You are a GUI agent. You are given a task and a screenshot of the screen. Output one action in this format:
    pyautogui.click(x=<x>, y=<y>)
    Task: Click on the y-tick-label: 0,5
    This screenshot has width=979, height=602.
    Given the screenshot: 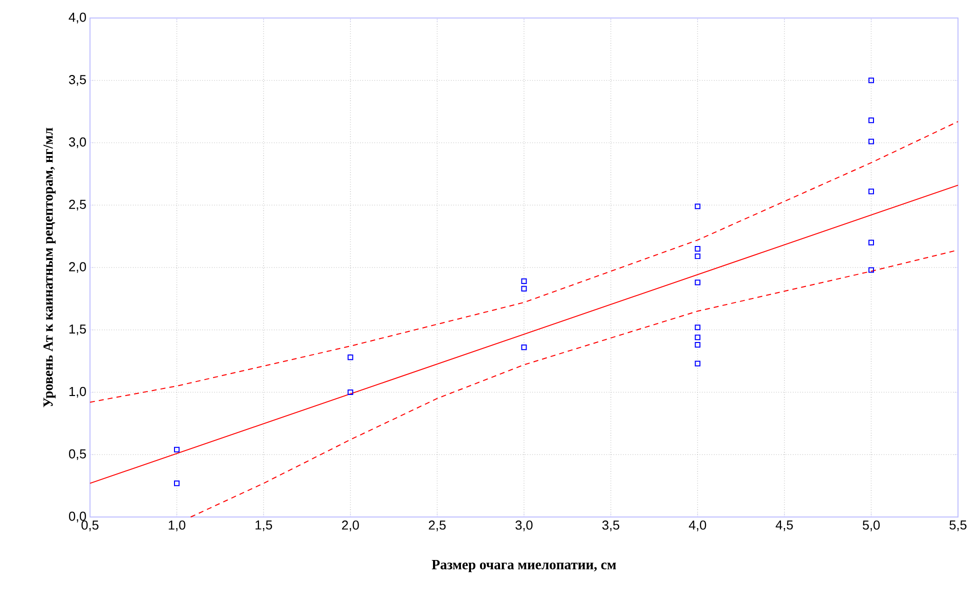 What is the action you would take?
    pyautogui.click(x=77, y=454)
    